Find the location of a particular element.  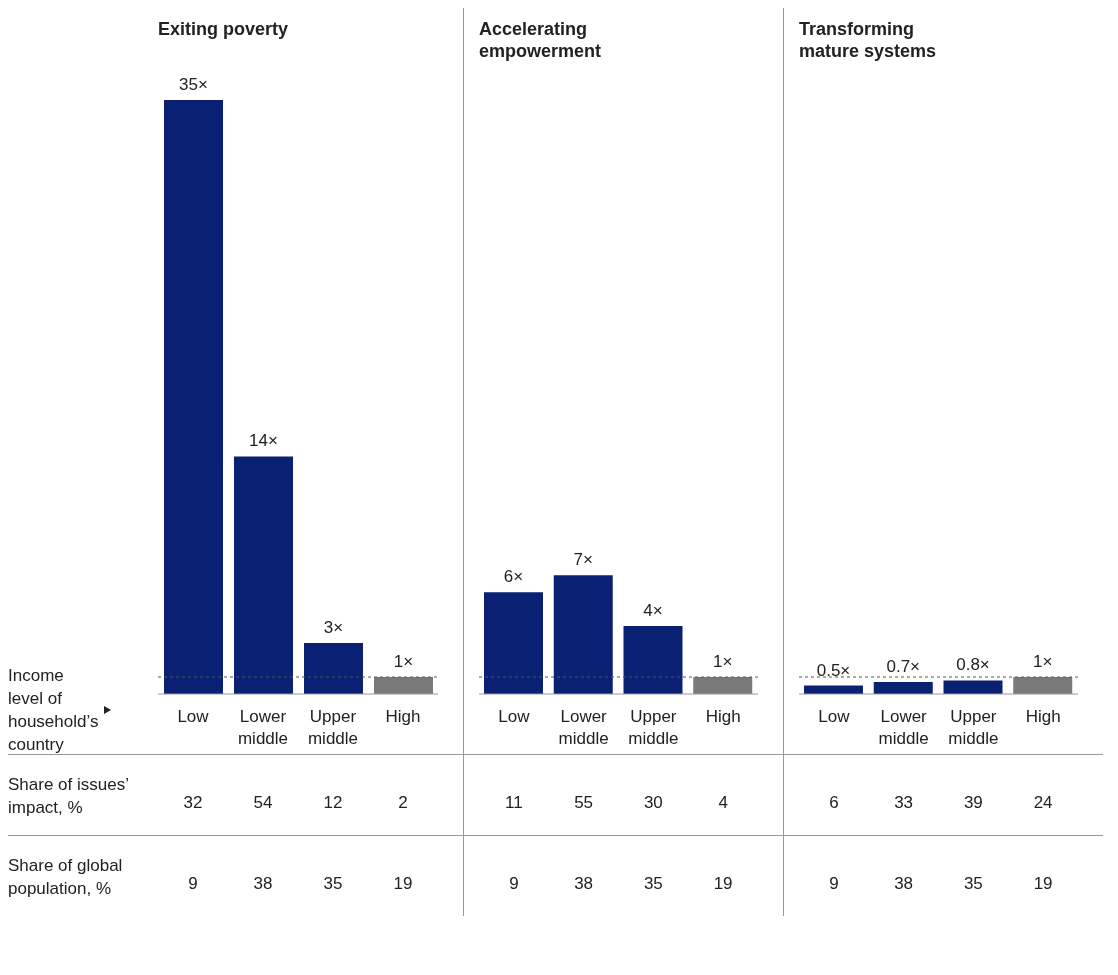

text: 12 is located at coordinates (333, 803).